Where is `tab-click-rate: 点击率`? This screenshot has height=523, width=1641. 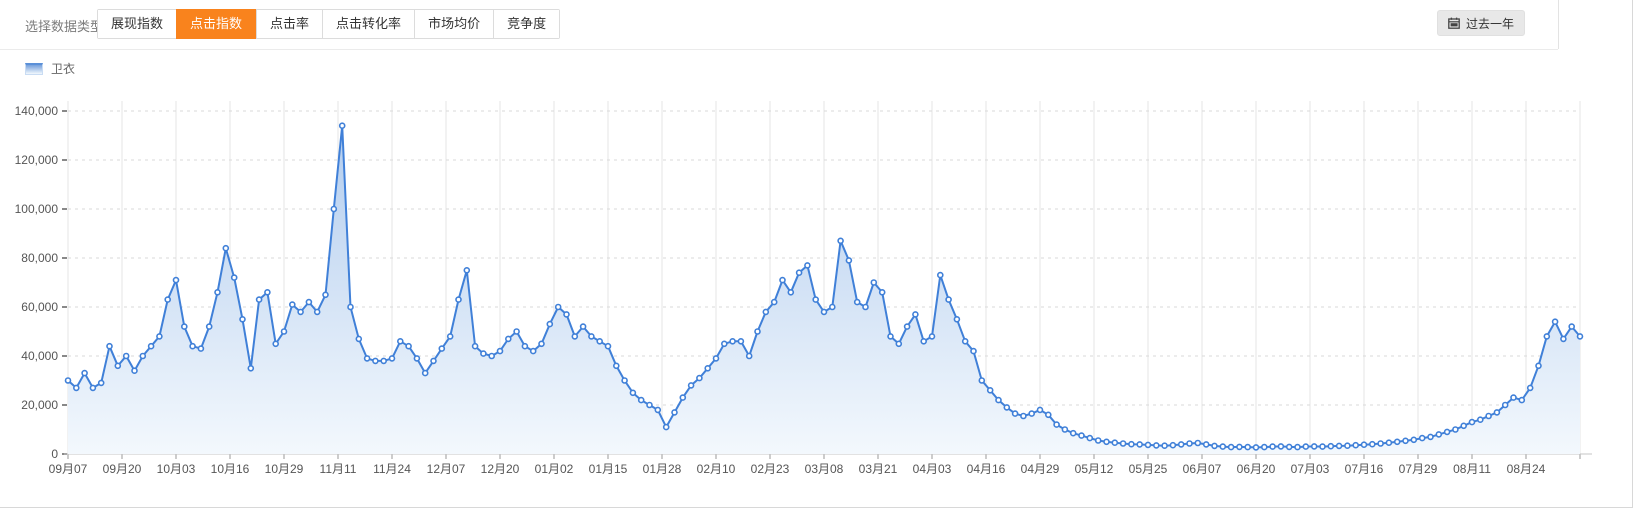 tab-click-rate: 点击率 is located at coordinates (289, 24).